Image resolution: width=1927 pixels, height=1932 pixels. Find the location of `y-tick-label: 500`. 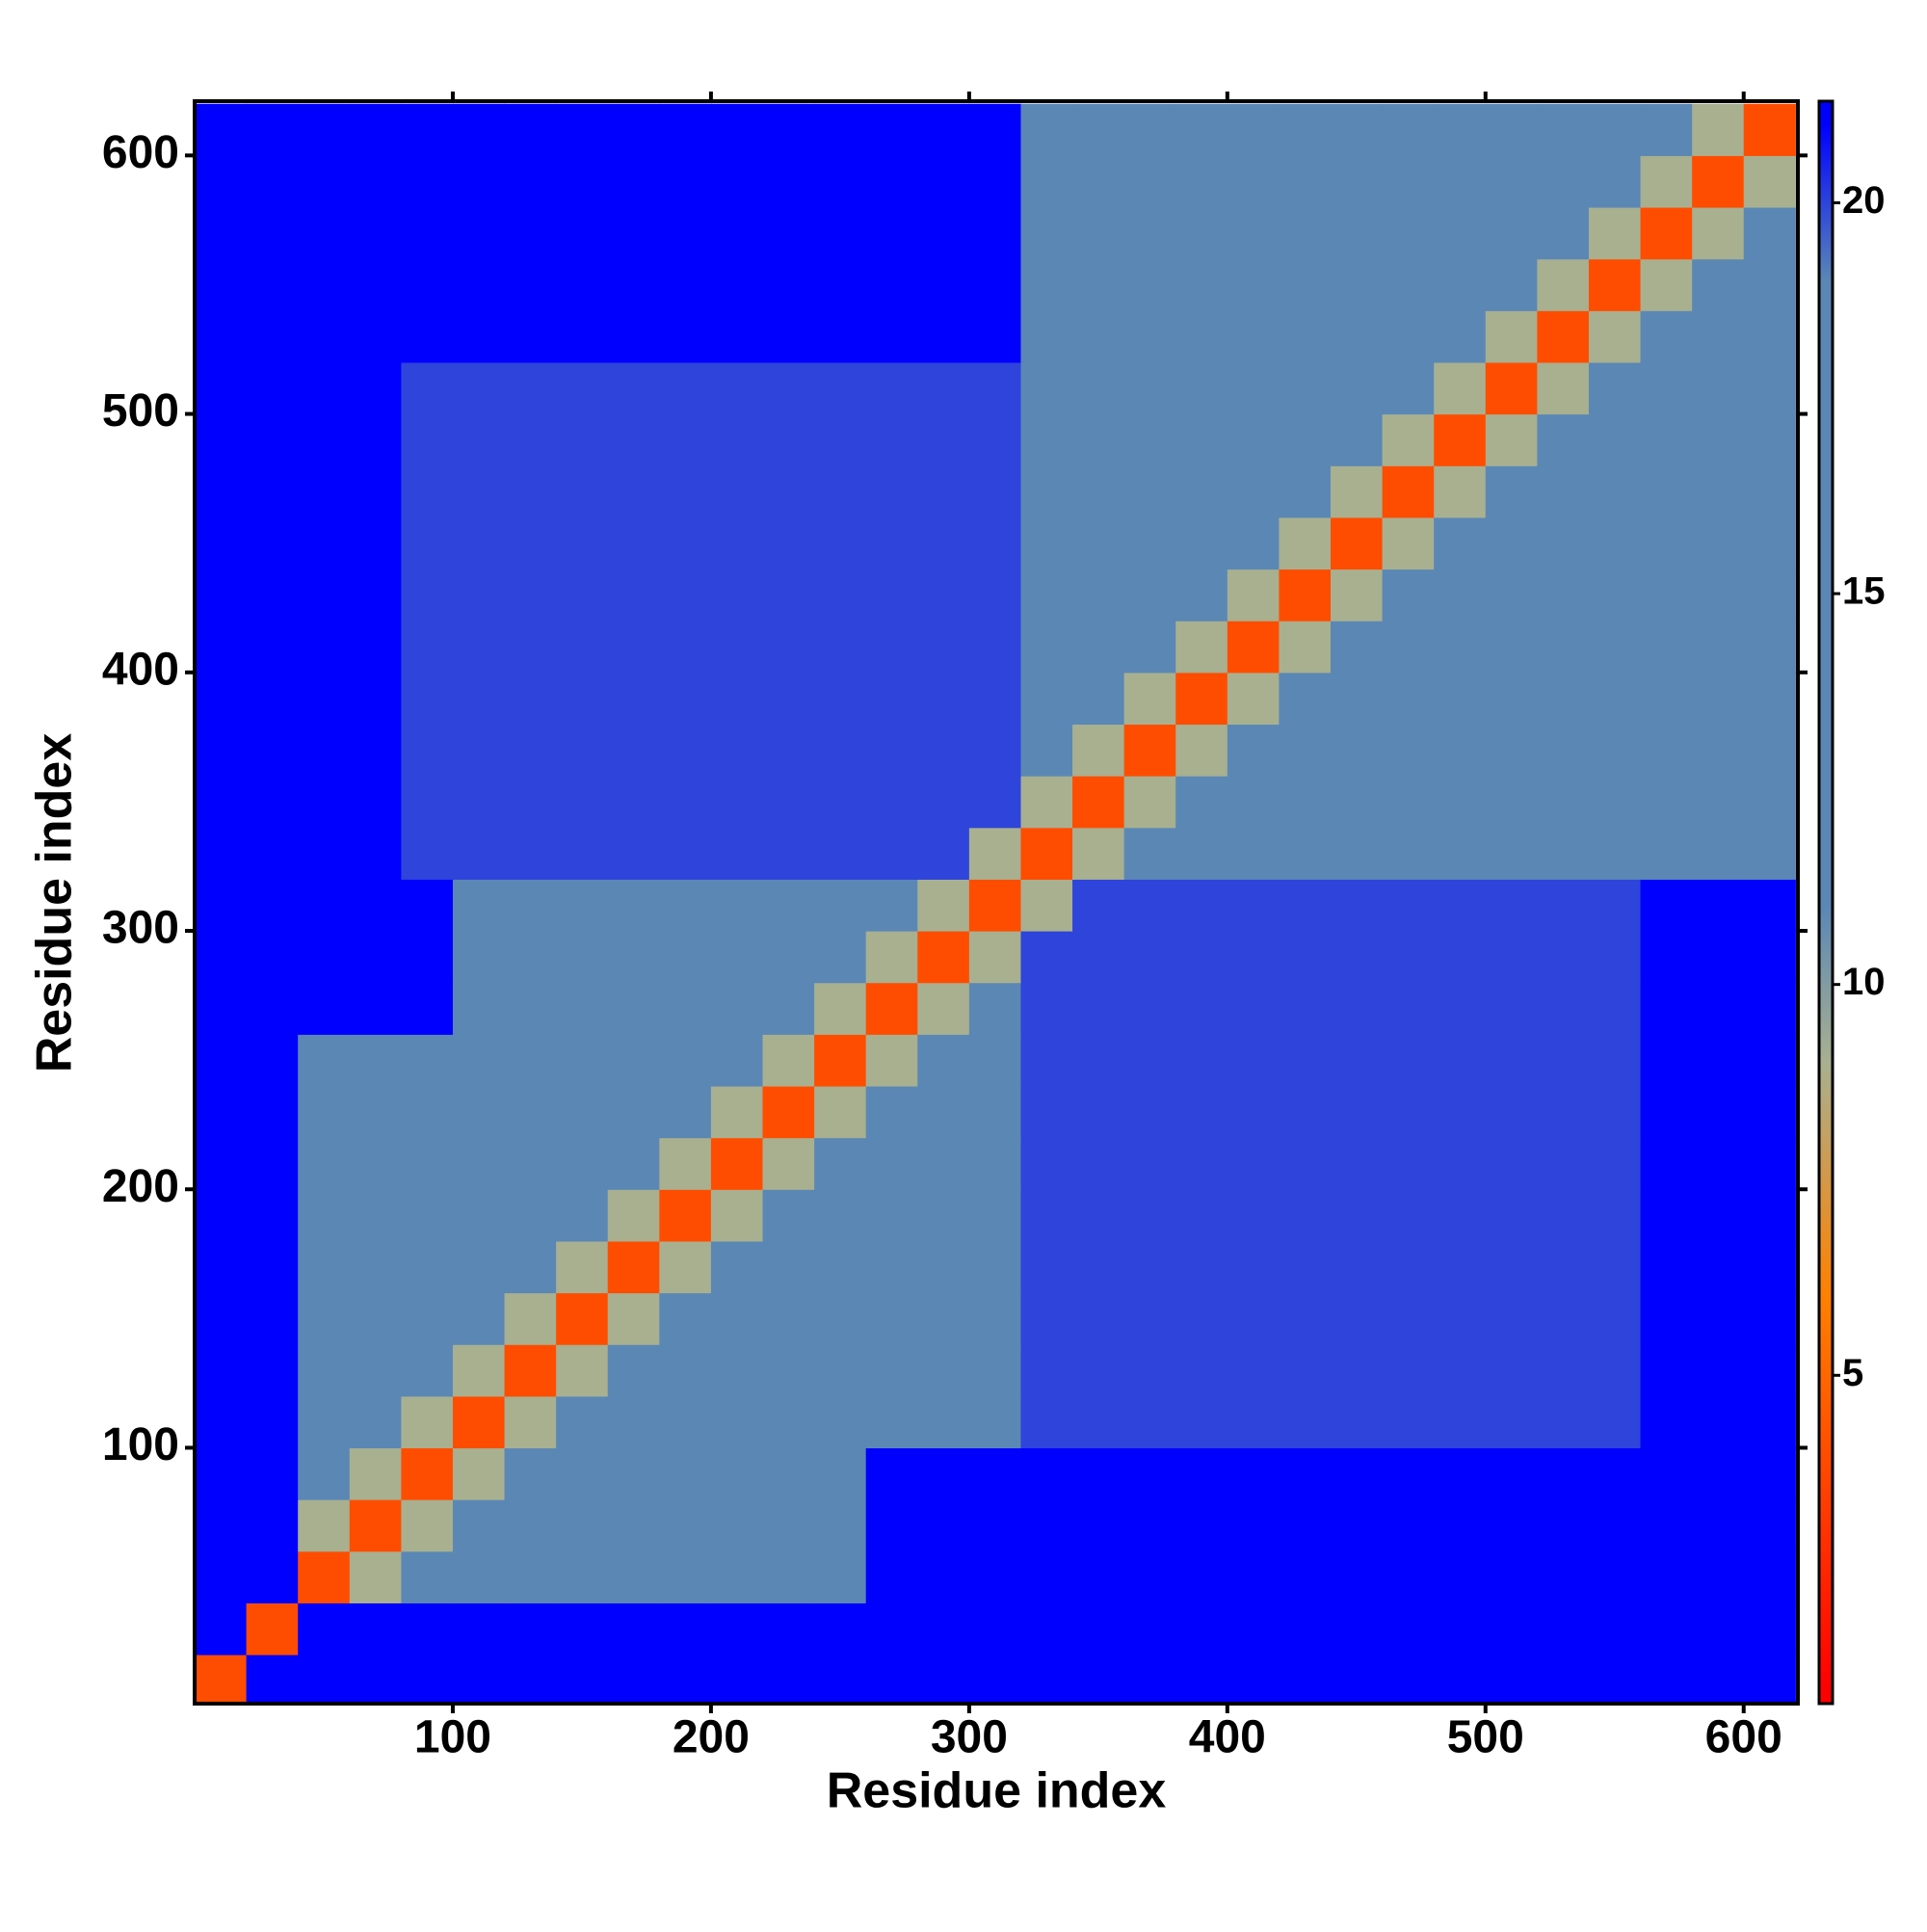

y-tick-label: 500 is located at coordinates (140, 411).